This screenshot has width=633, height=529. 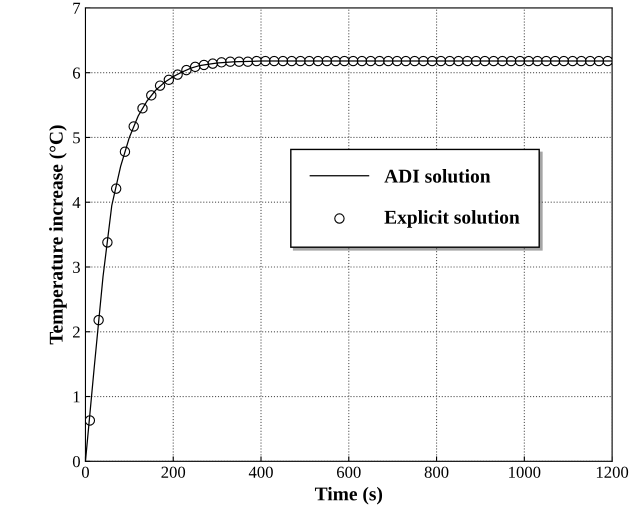 I want to click on x-axis-title: Time (s), so click(x=348, y=495).